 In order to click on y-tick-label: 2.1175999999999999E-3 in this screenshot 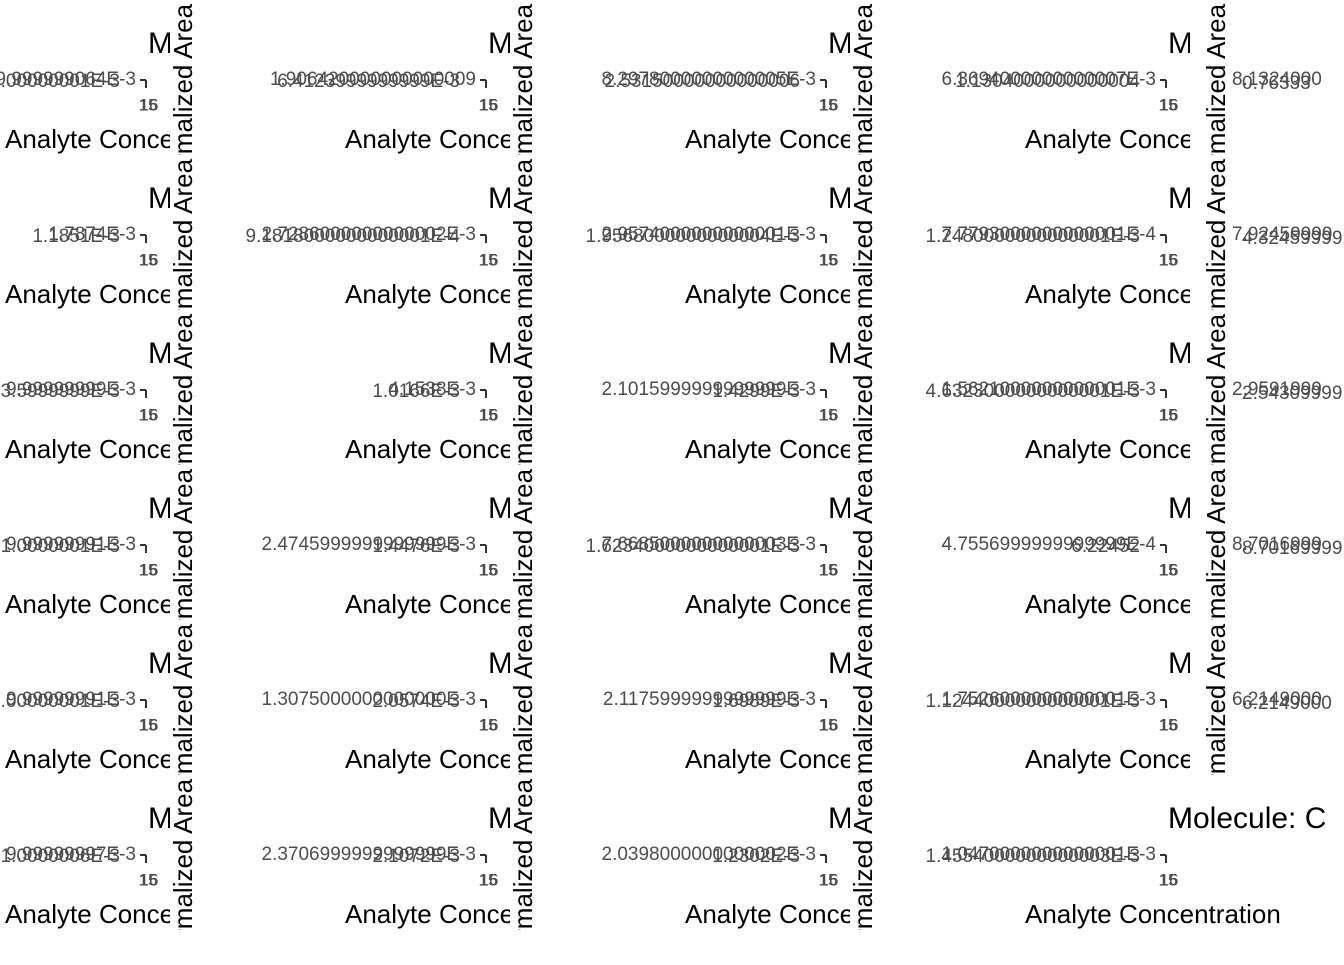, I will do `click(709, 699)`.